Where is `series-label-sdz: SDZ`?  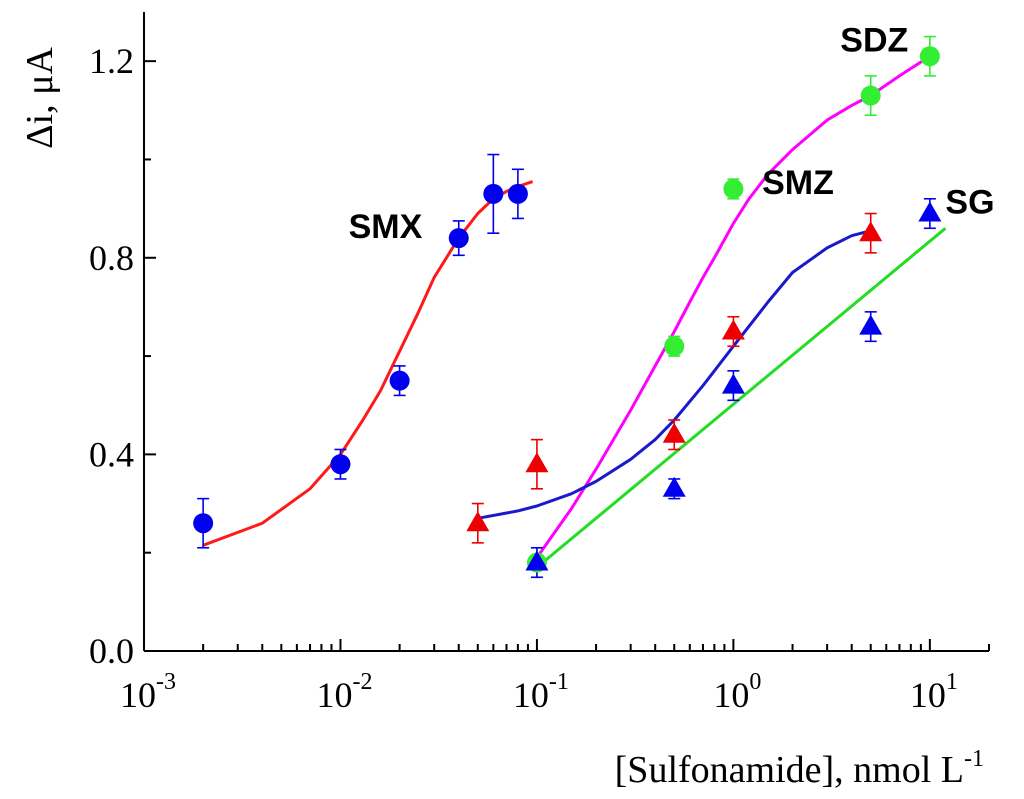 series-label-sdz: SDZ is located at coordinates (874, 40).